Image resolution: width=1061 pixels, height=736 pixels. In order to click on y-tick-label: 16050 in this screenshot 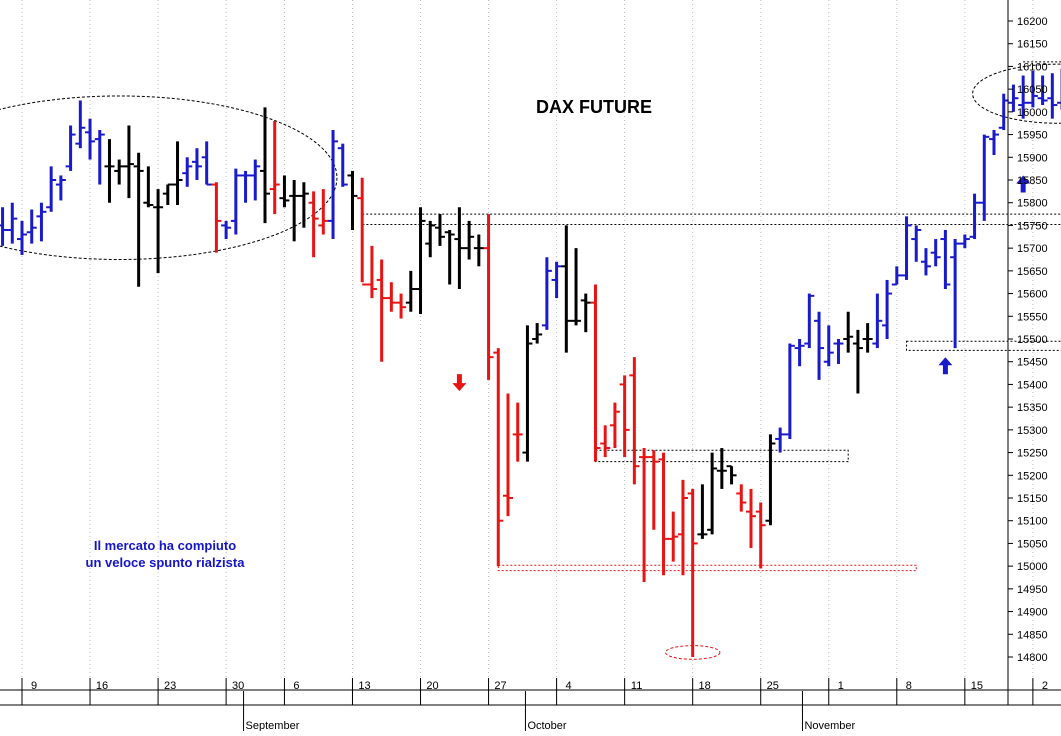, I will do `click(1032, 90)`.